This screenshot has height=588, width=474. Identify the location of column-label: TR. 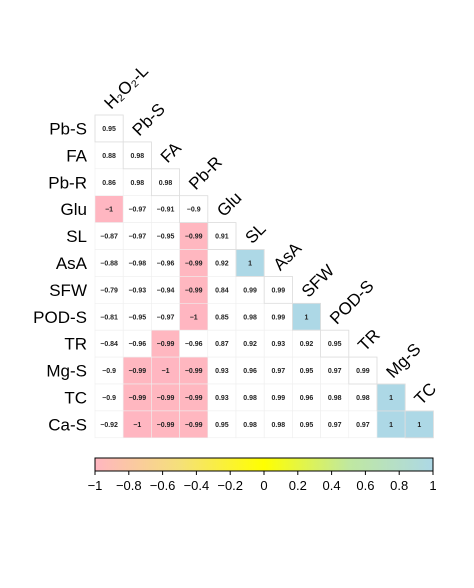
(368, 339).